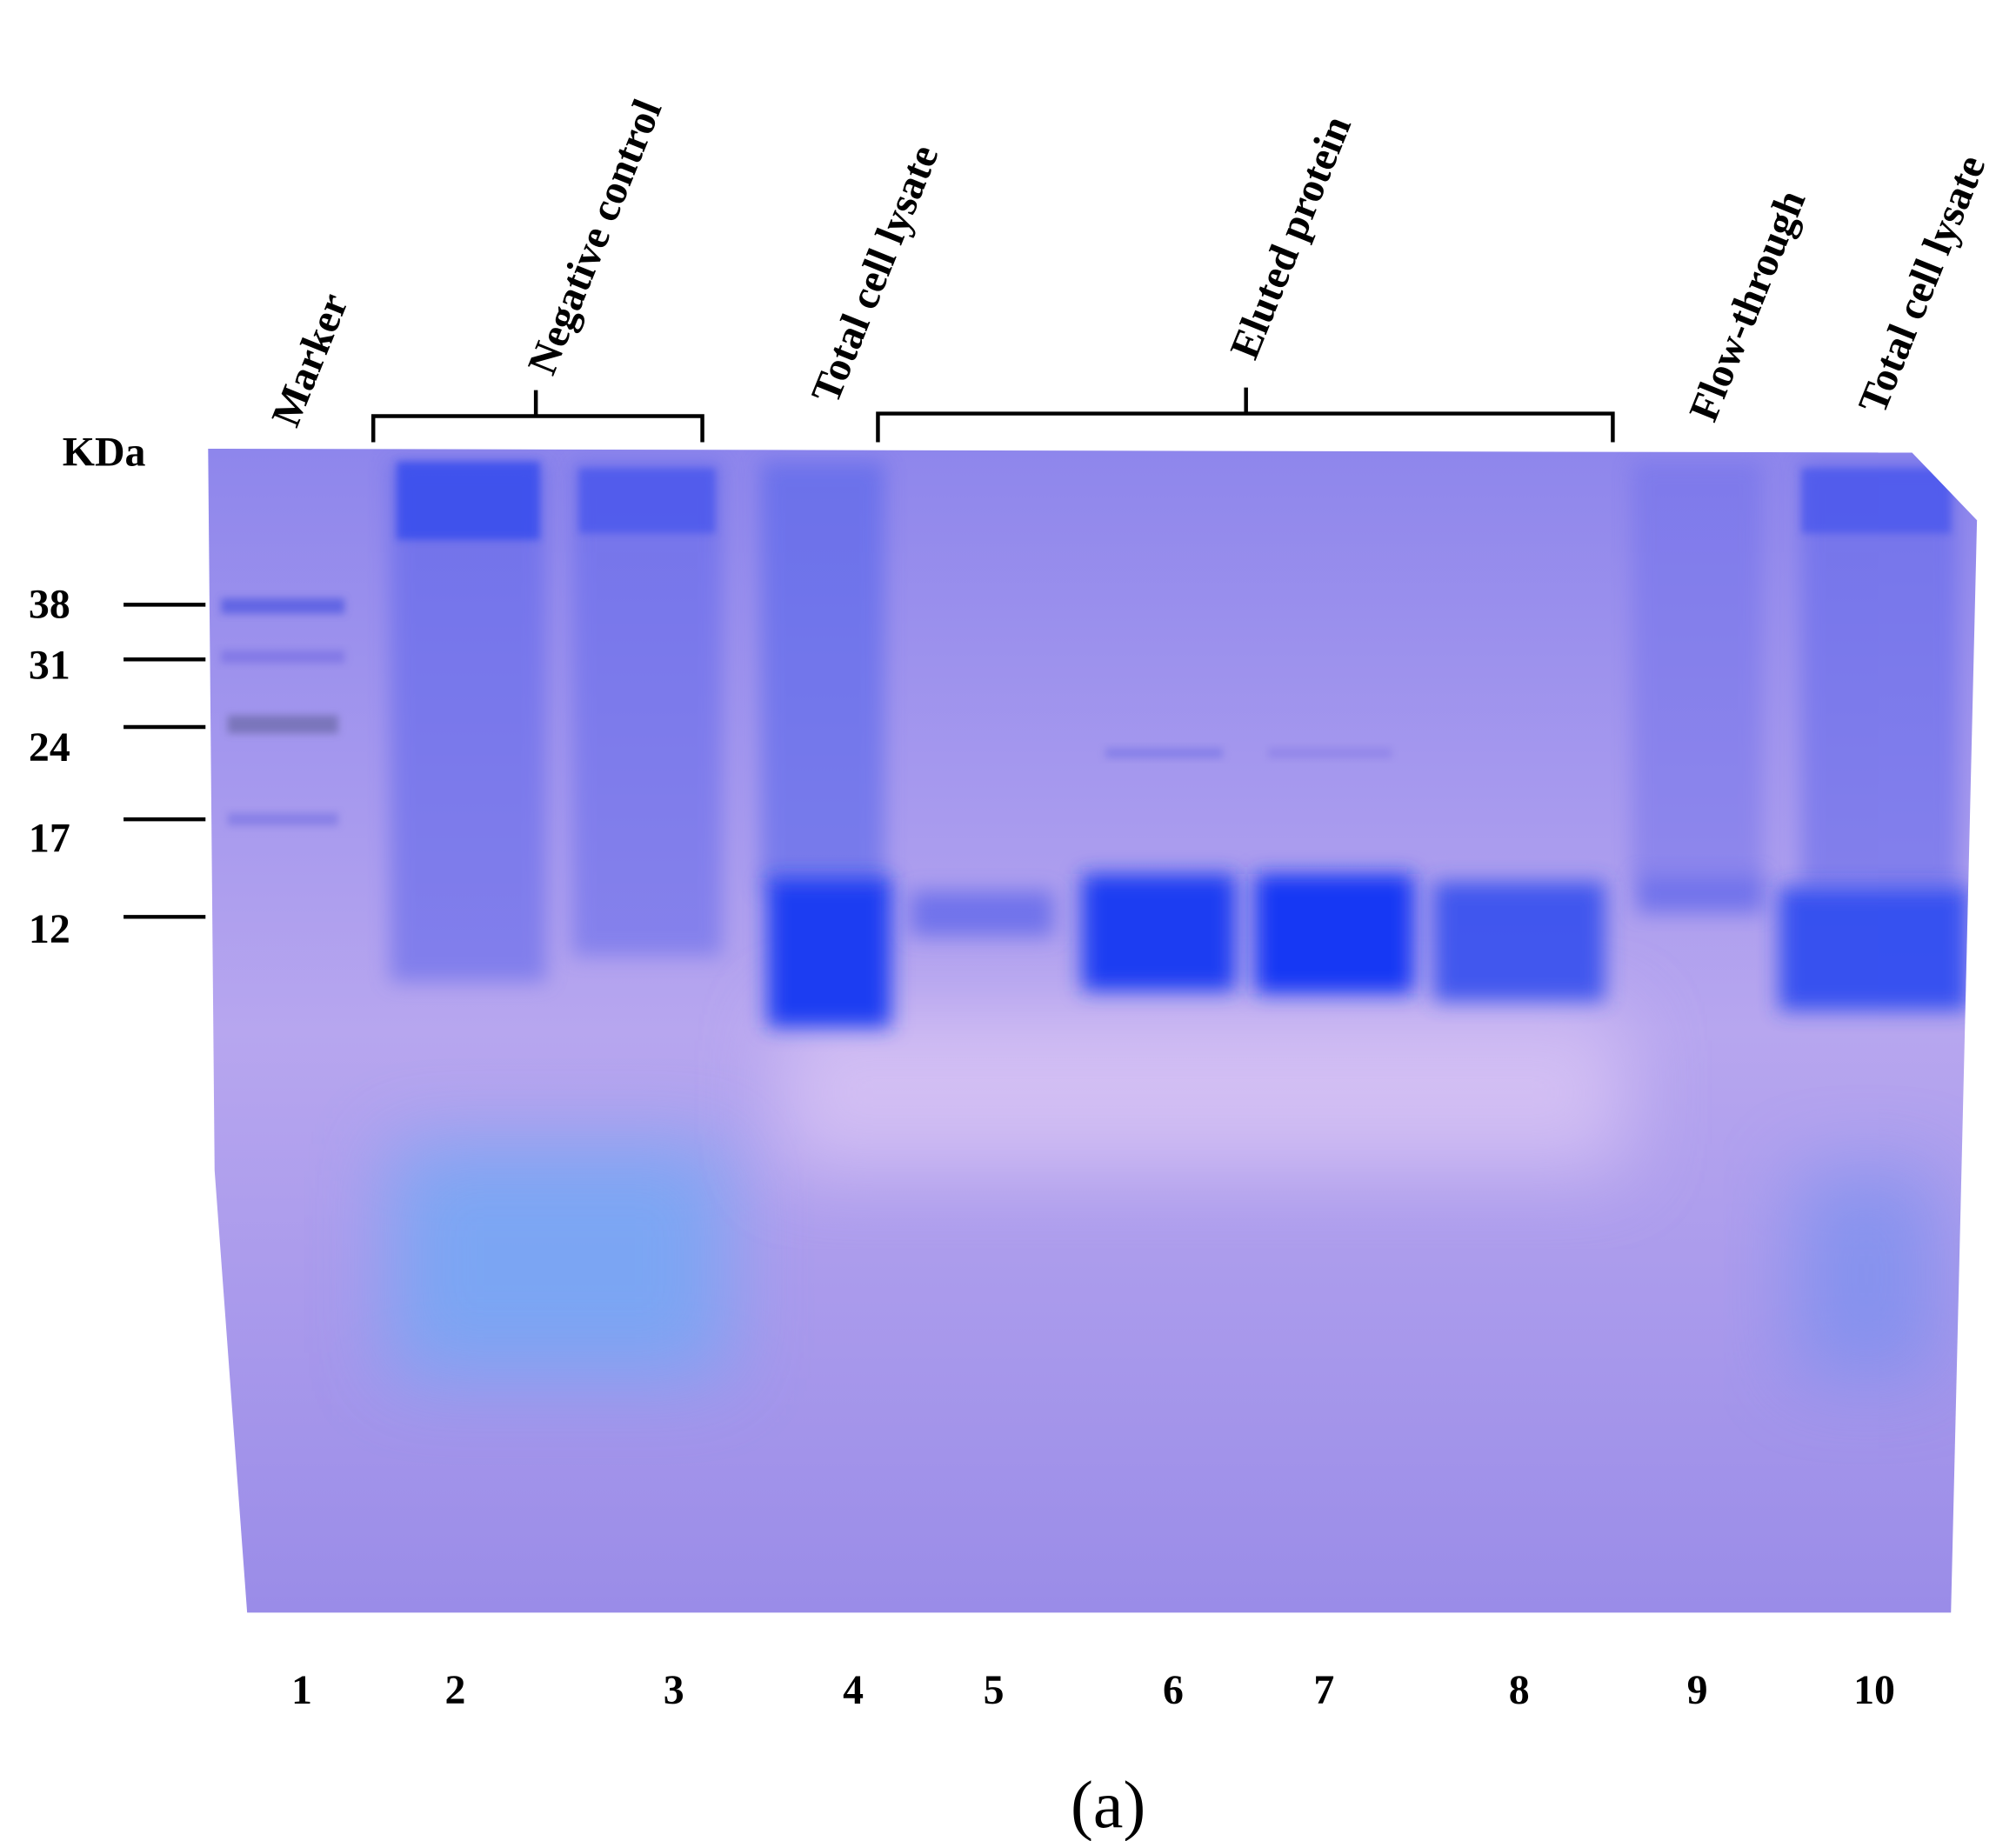 This screenshot has height=1841, width=2016. What do you see at coordinates (104, 452) in the screenshot?
I see `unit-label: KDa` at bounding box center [104, 452].